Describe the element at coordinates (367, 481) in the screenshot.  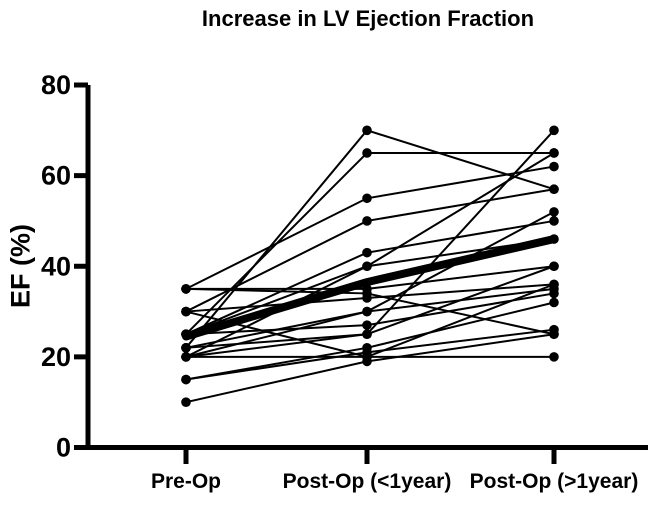
I see `x-category-label: Post-Op (<1year)` at that location.